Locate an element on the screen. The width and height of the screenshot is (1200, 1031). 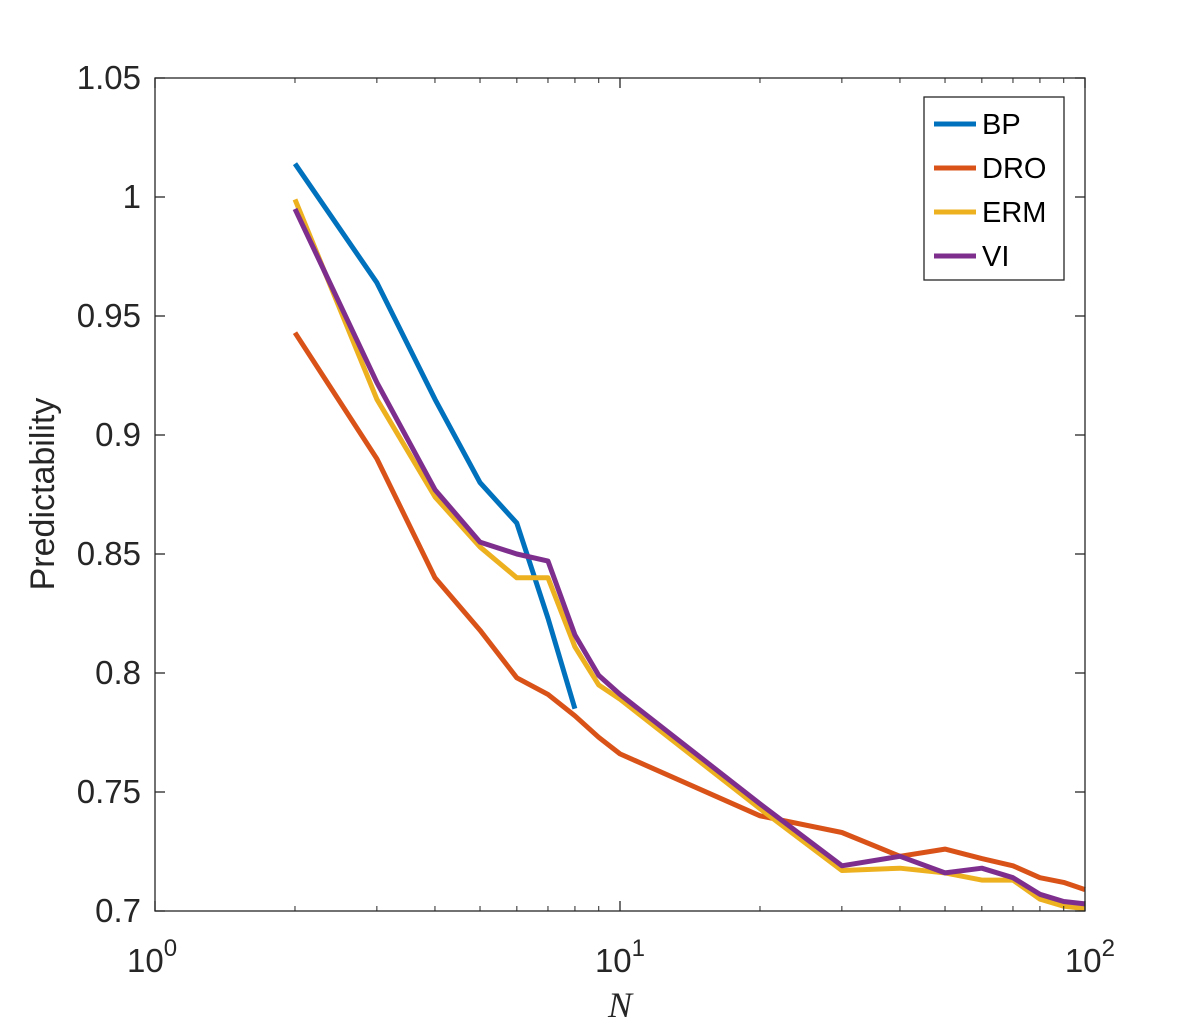
y-tick-label: 1 is located at coordinates (132, 196).